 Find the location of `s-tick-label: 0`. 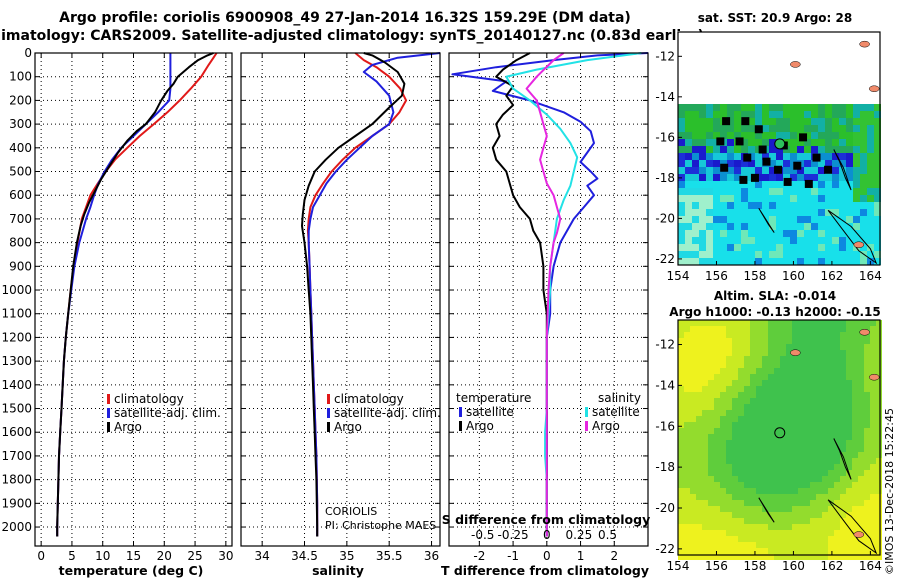

s-tick-label: 0 is located at coordinates (547, 535).